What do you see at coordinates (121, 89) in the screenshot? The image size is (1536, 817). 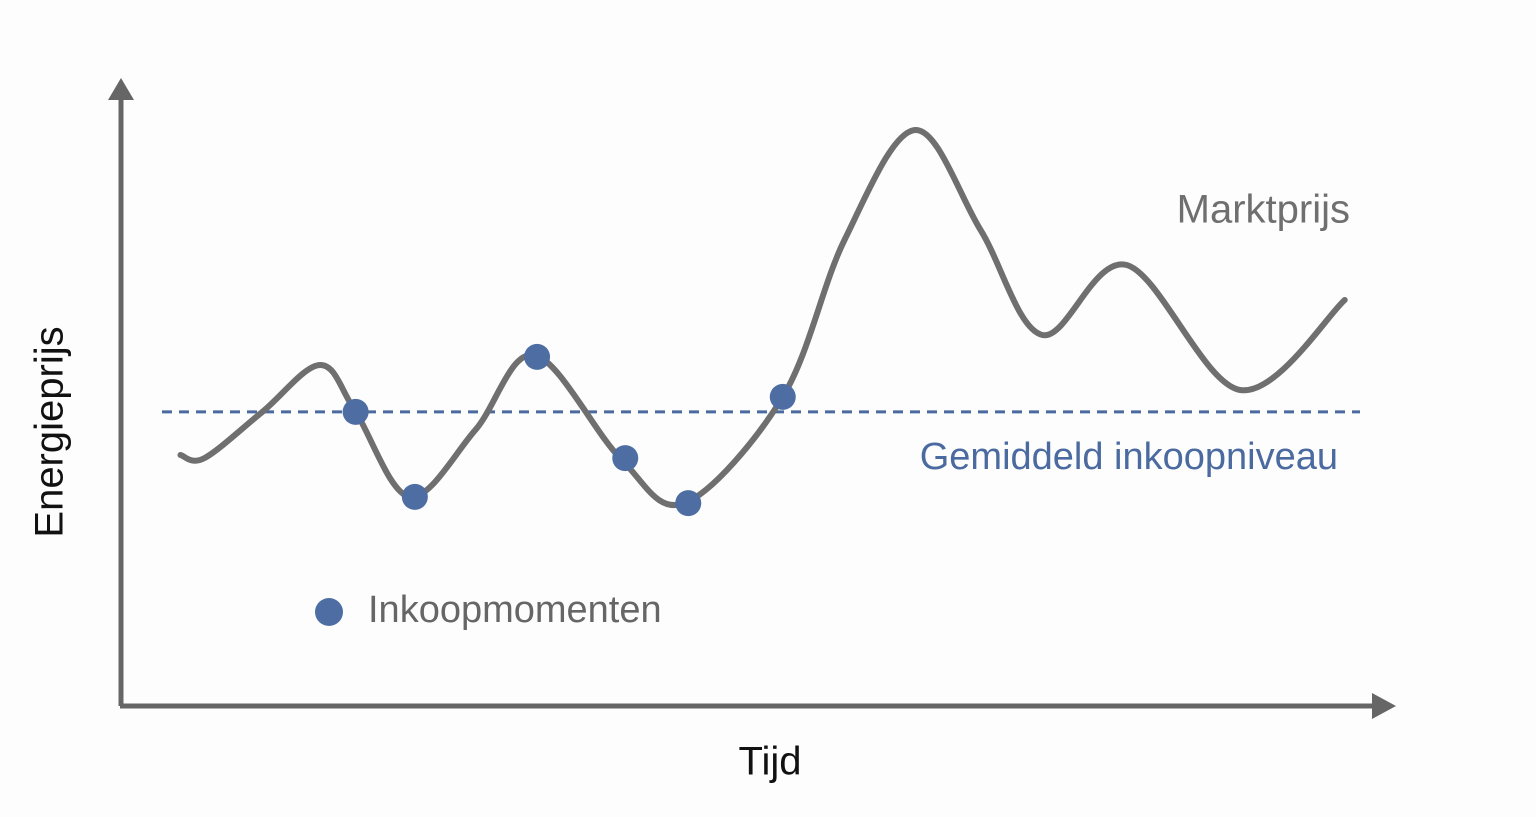 I see `y-axis-arrow` at bounding box center [121, 89].